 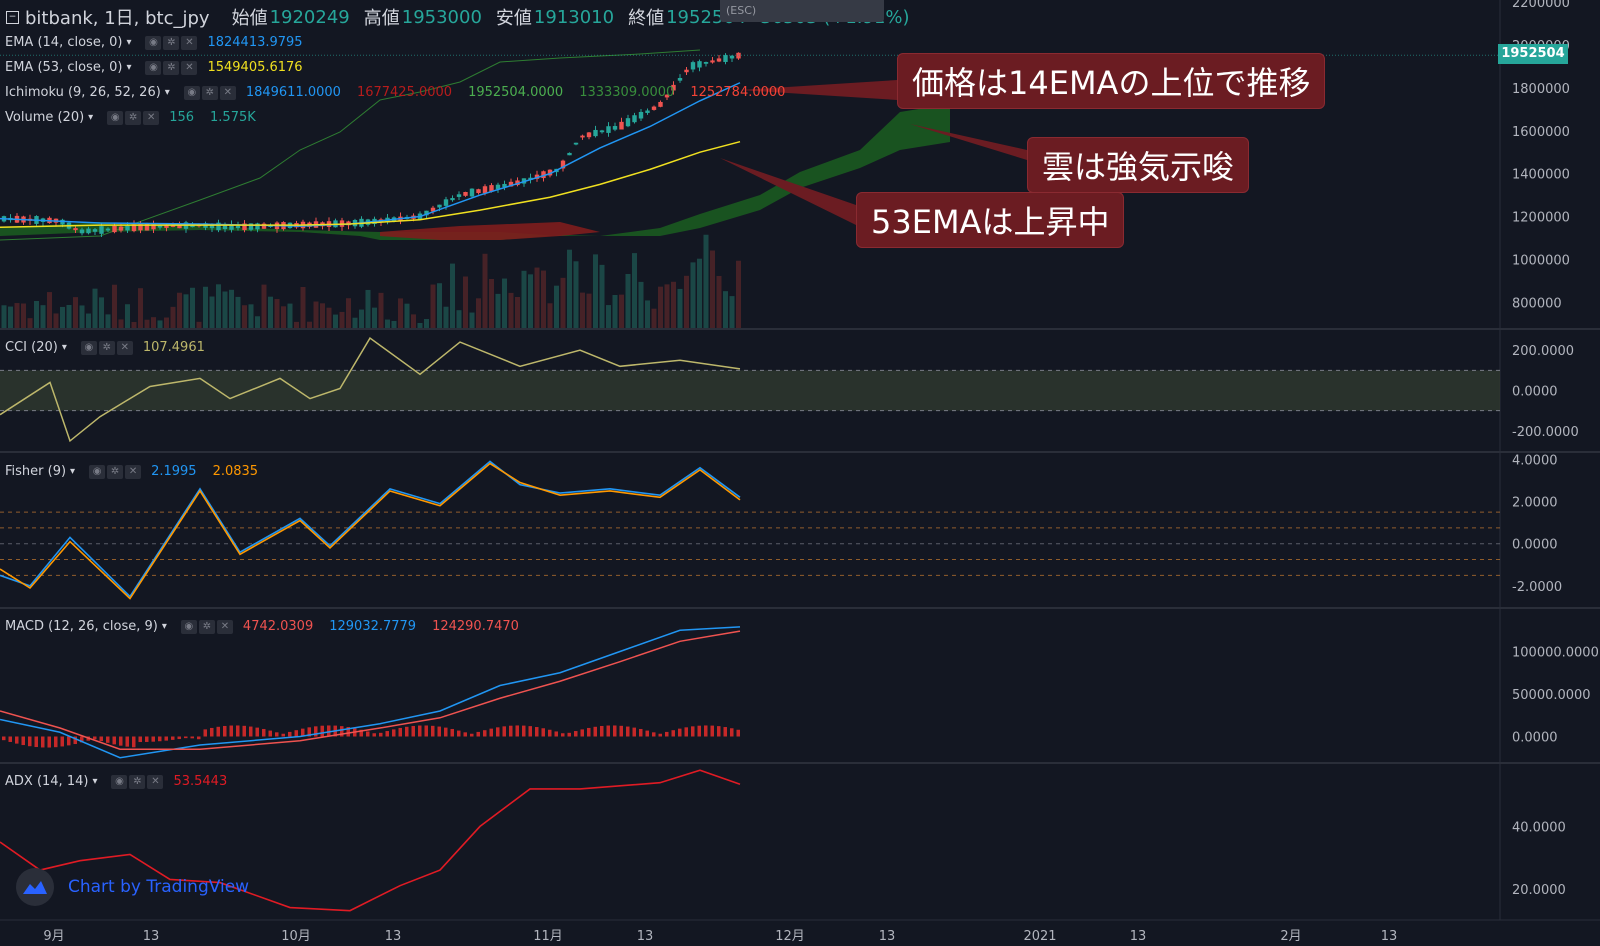 I want to click on legend-ichimoku-v2: 1677425.0000, so click(x=404, y=92).